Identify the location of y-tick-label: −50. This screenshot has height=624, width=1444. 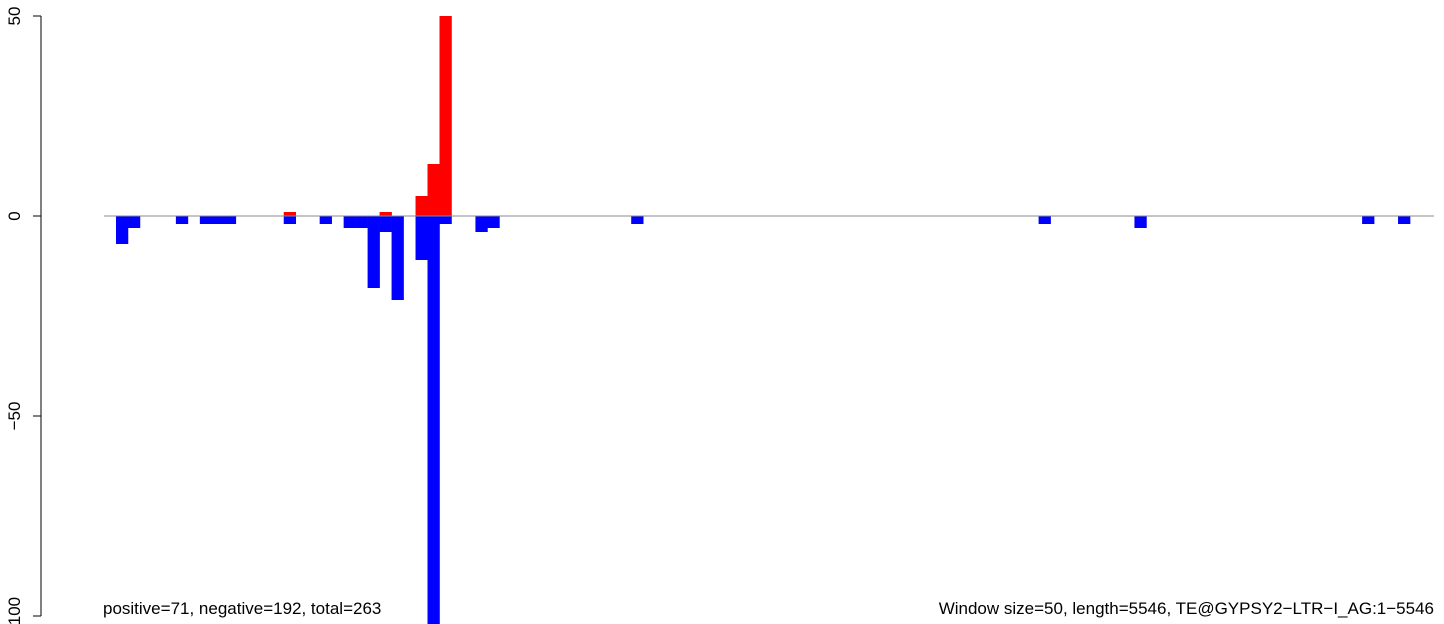
(14, 416).